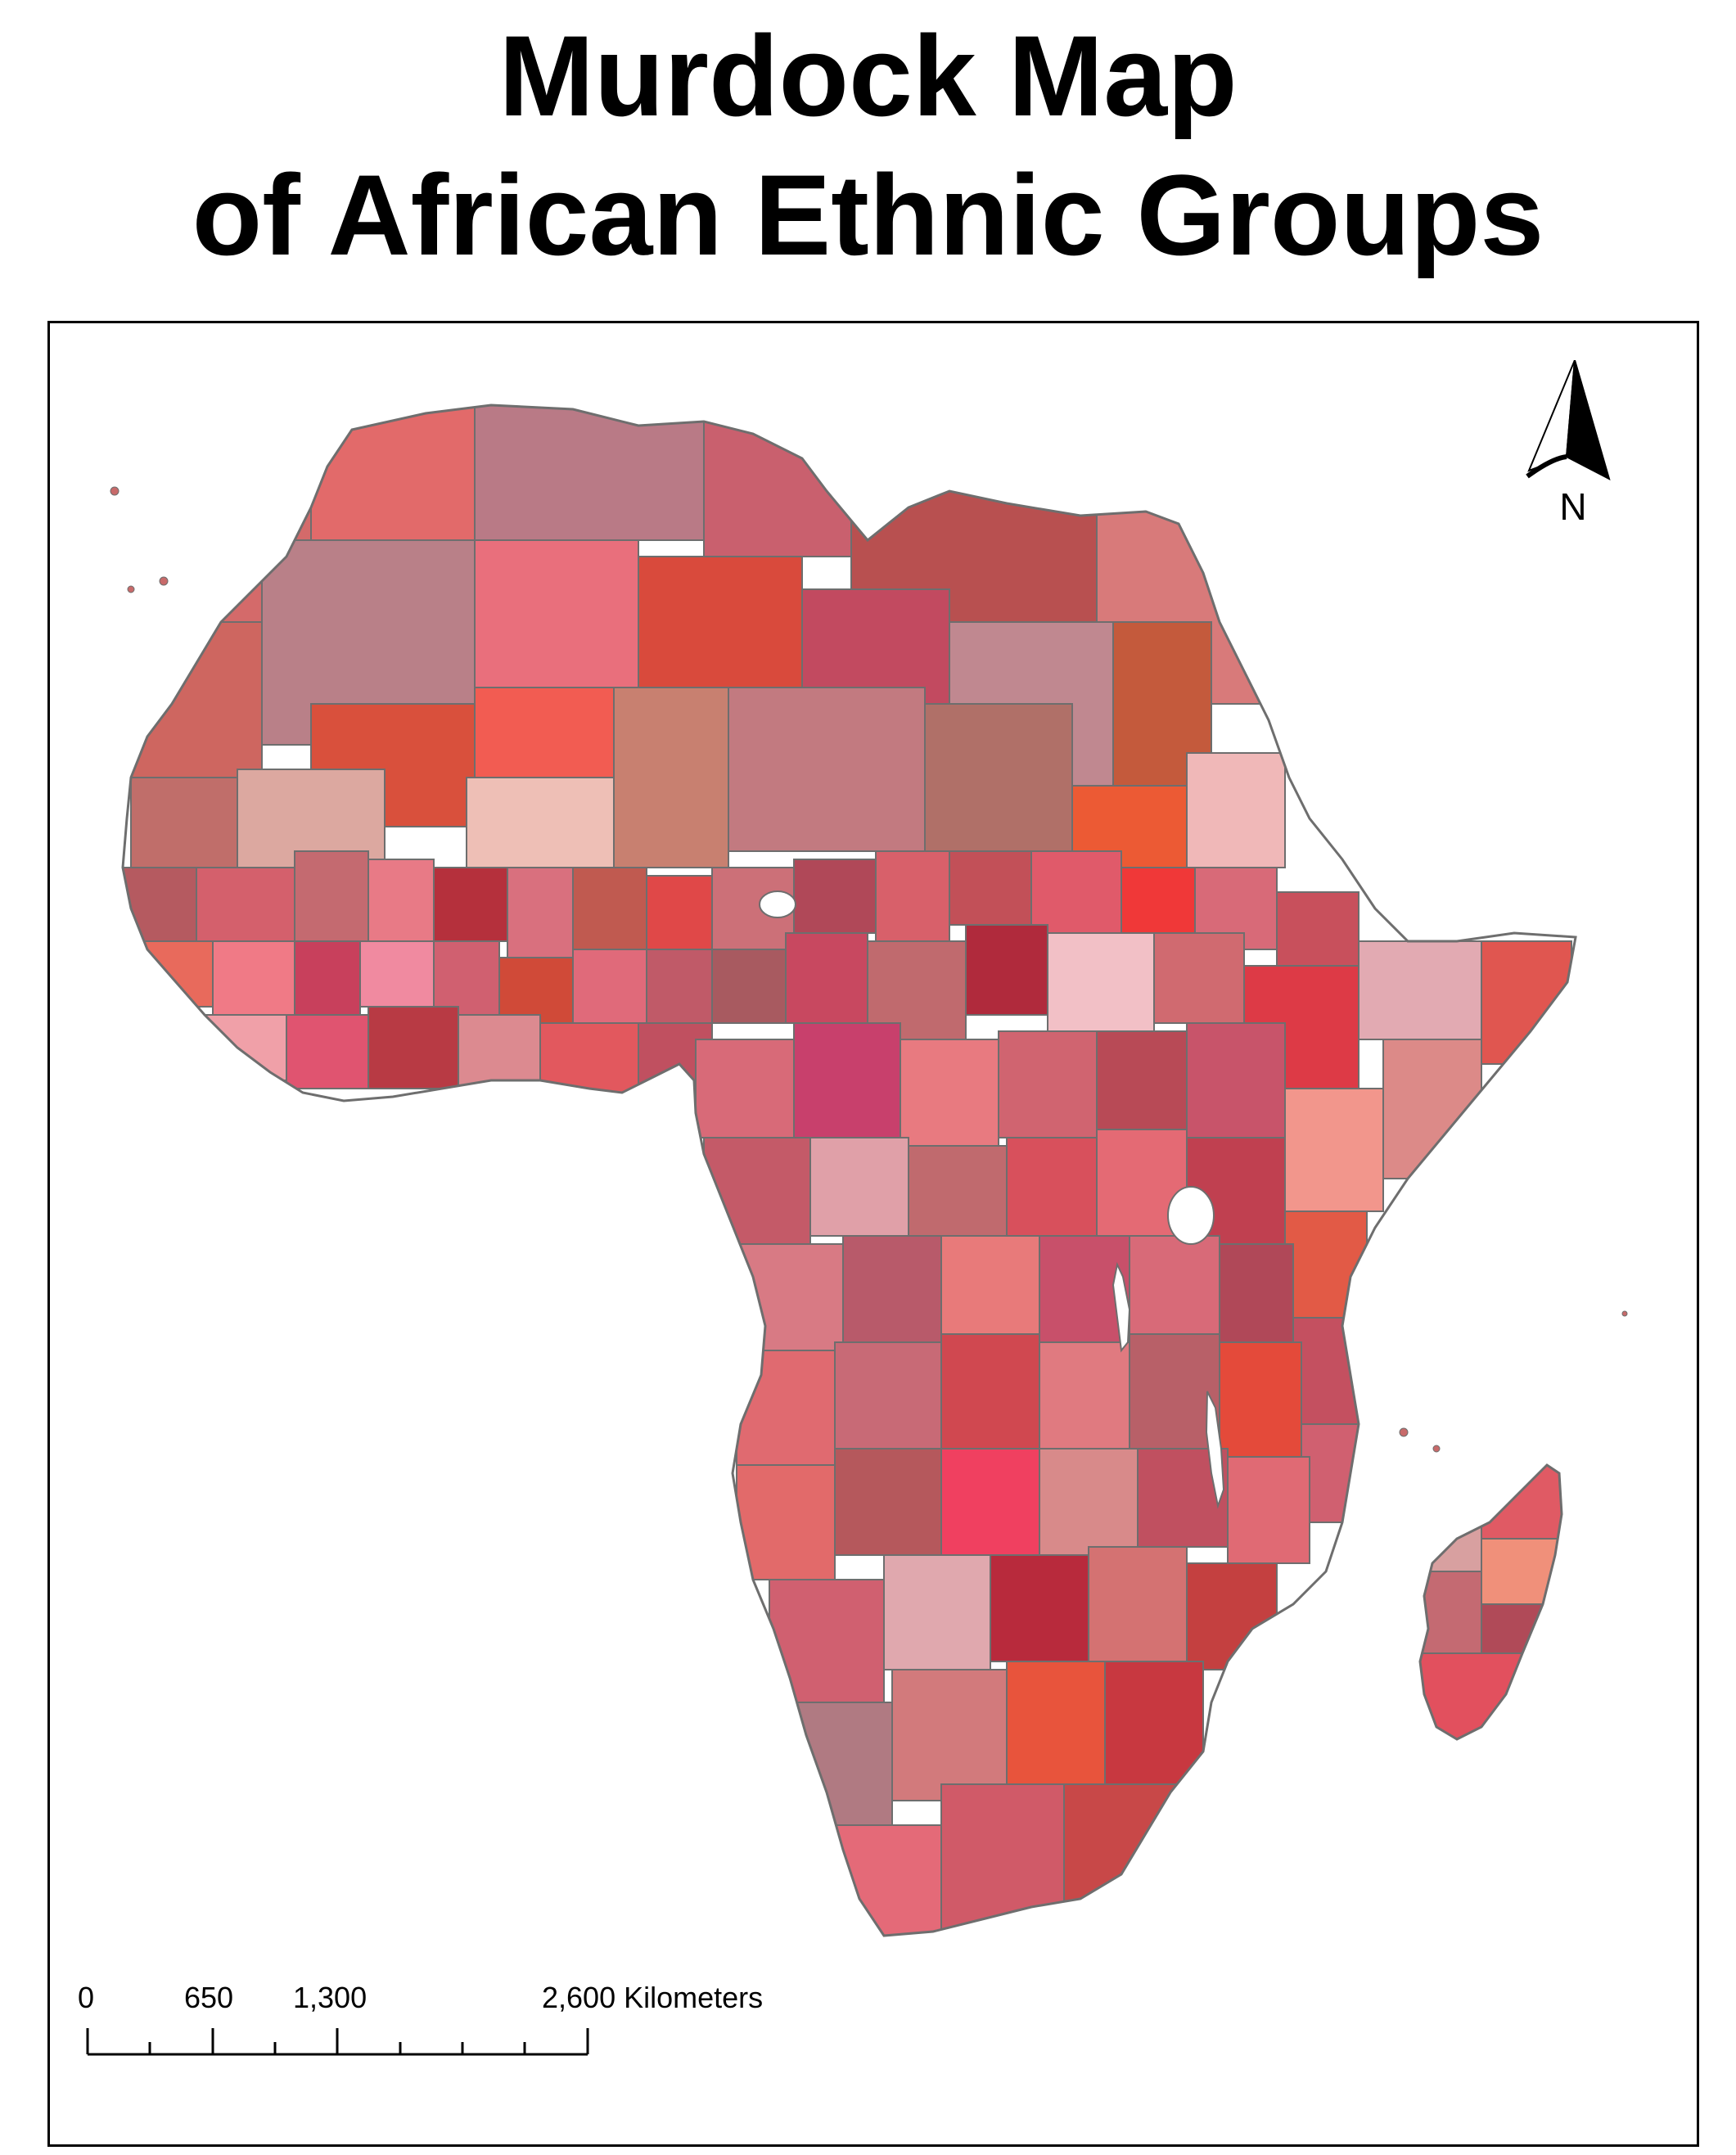 The height and width of the screenshot is (2155, 1736). Describe the element at coordinates (1491, 1602) in the screenshot. I see `madagascar-regions` at that location.